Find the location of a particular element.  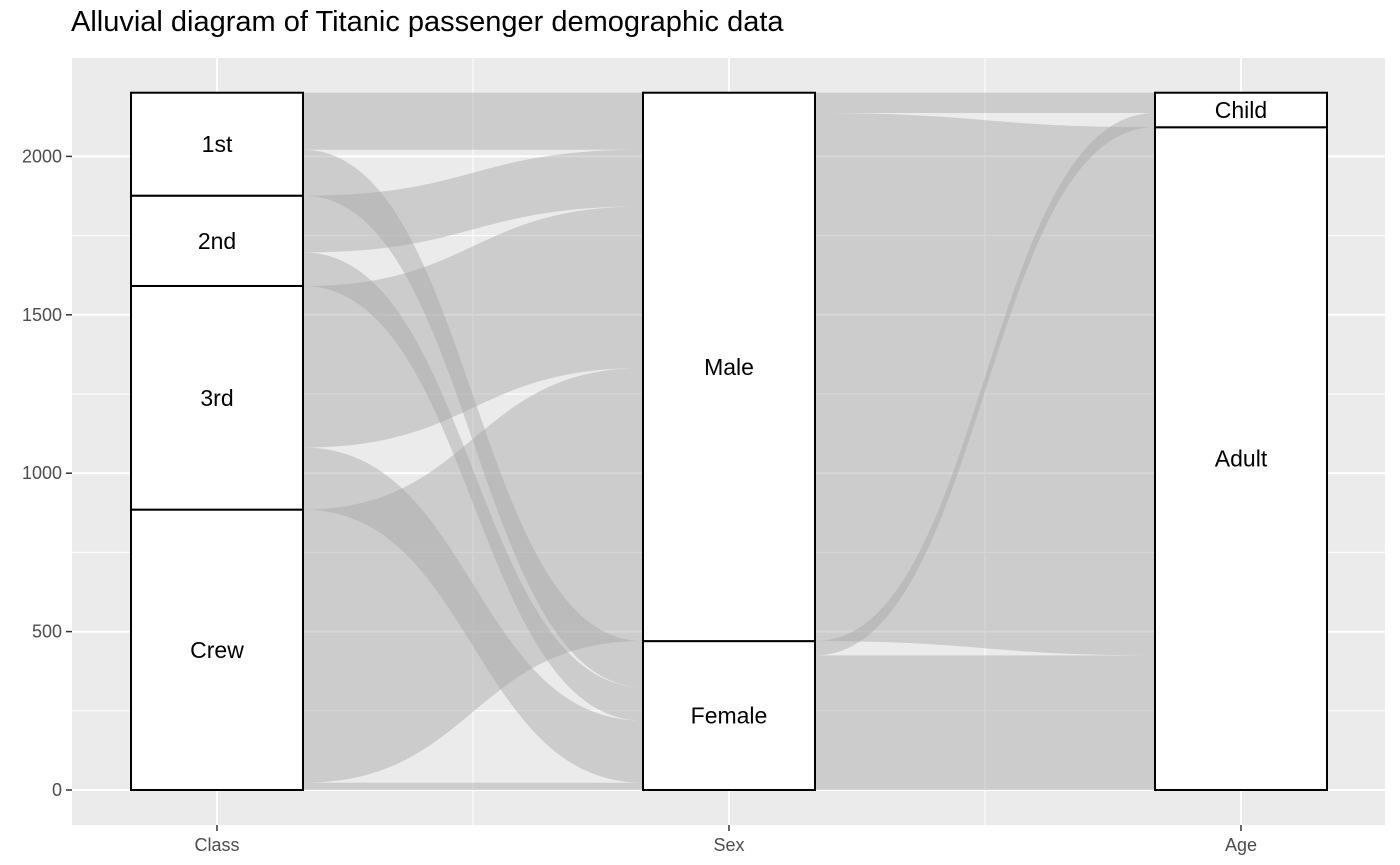

stratum-label-female: Female is located at coordinates (729, 716).